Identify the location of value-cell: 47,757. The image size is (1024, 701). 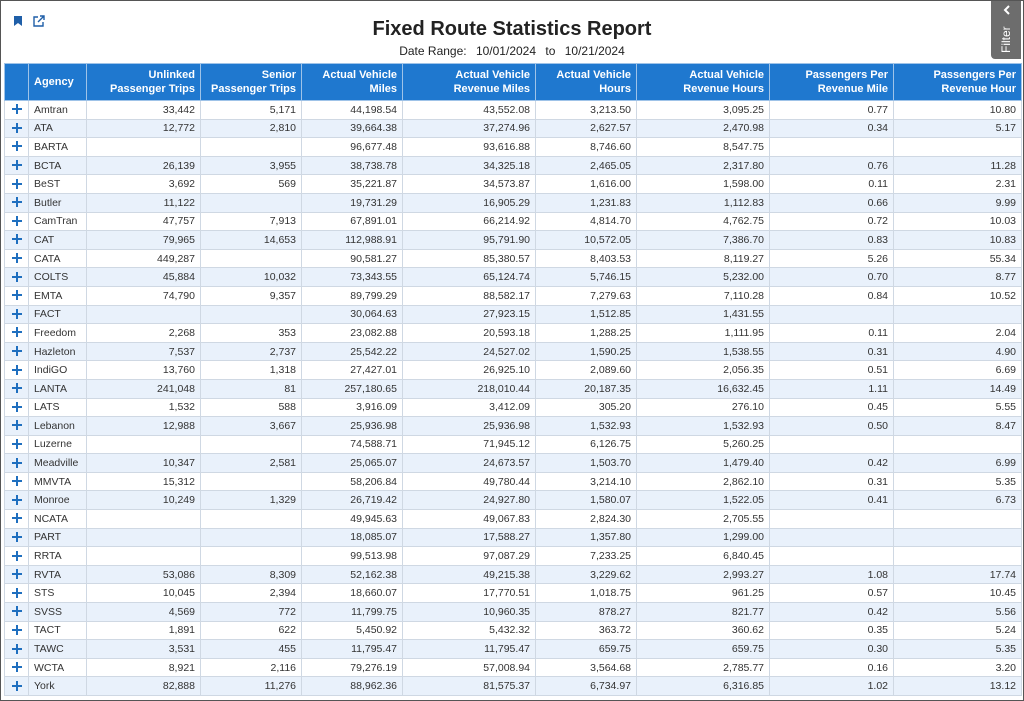
(143, 221).